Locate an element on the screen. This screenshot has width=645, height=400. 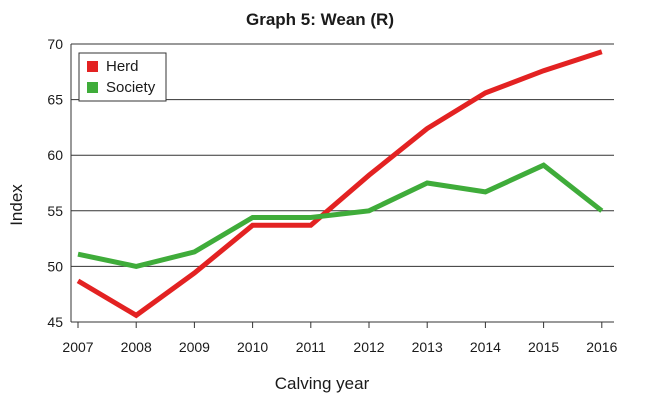
y-tick-label: 45 is located at coordinates (55, 322).